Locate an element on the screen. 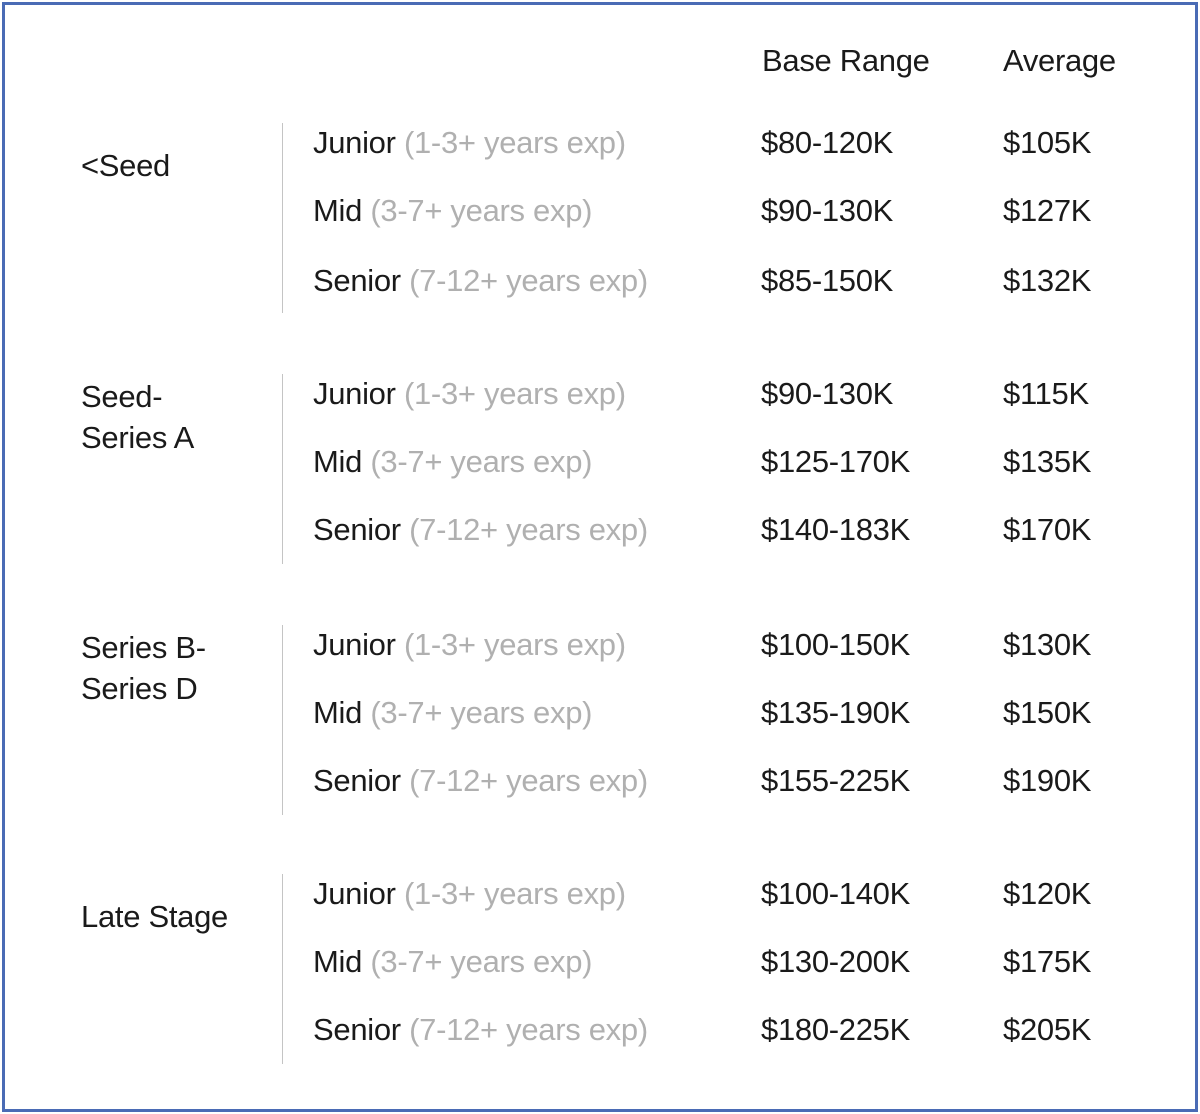 The width and height of the screenshot is (1200, 1114). table-row: Junior (1-3+ years exp) $100-150K $130K is located at coordinates (600, 647).